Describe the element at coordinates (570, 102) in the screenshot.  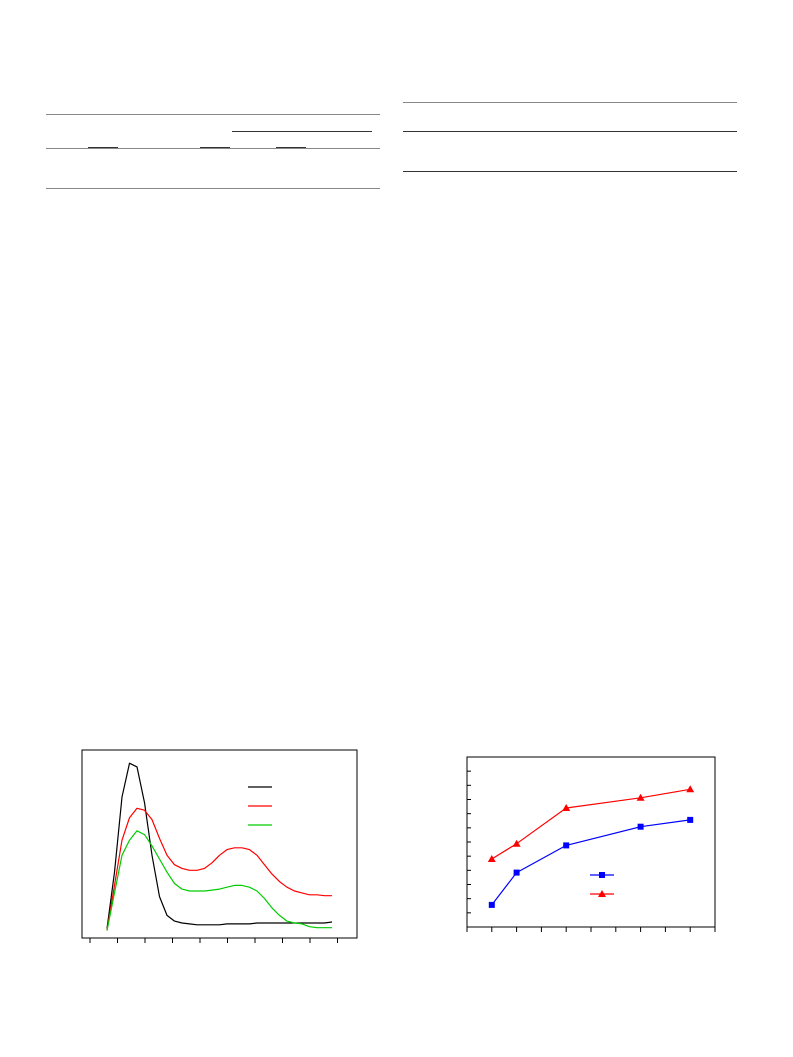
I see `right-table-top-rule` at that location.